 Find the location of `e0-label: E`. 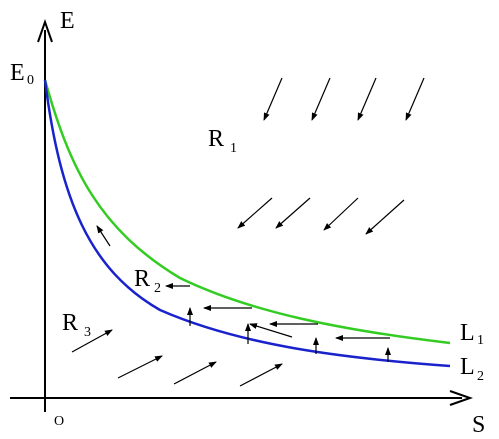

e0-label: E is located at coordinates (17, 73).